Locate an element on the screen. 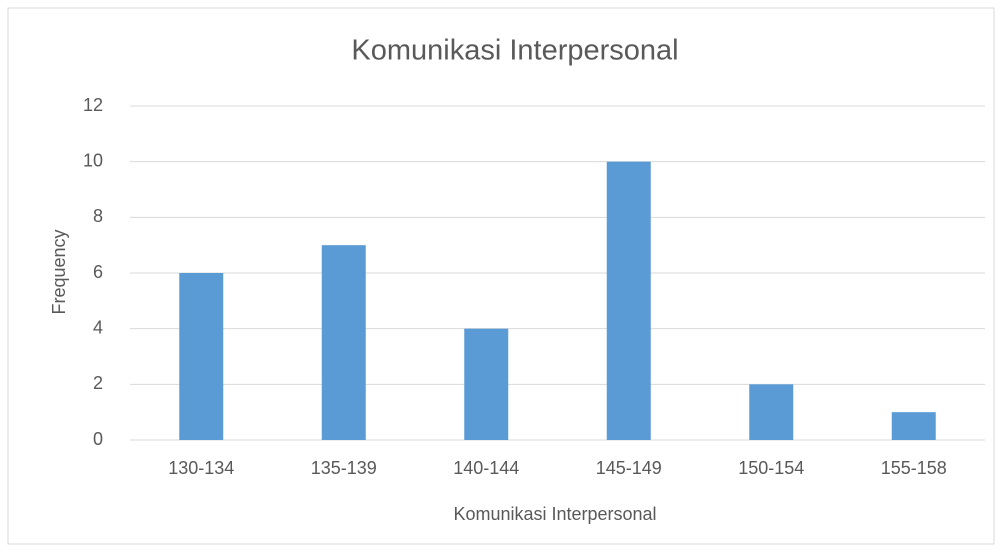  x-tick-label: 130-134 is located at coordinates (201, 468).